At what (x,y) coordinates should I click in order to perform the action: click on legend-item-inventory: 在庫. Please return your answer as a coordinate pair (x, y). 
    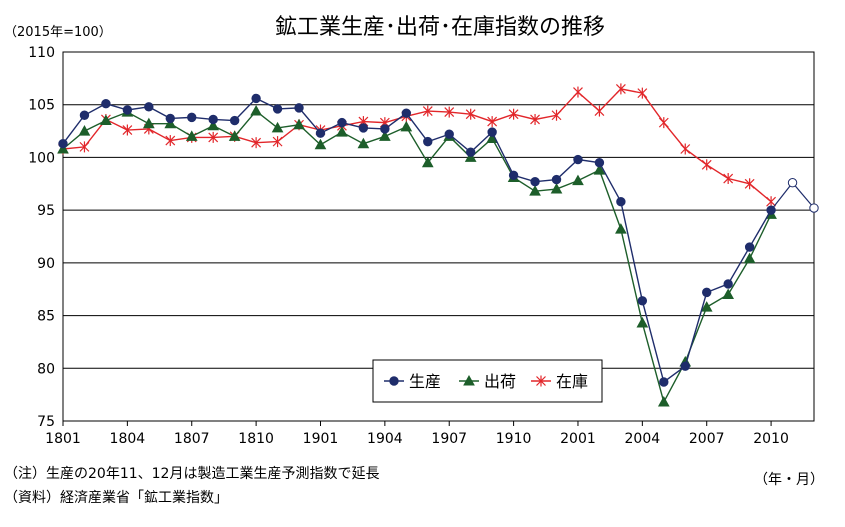
    Looking at the image, I should click on (559, 381).